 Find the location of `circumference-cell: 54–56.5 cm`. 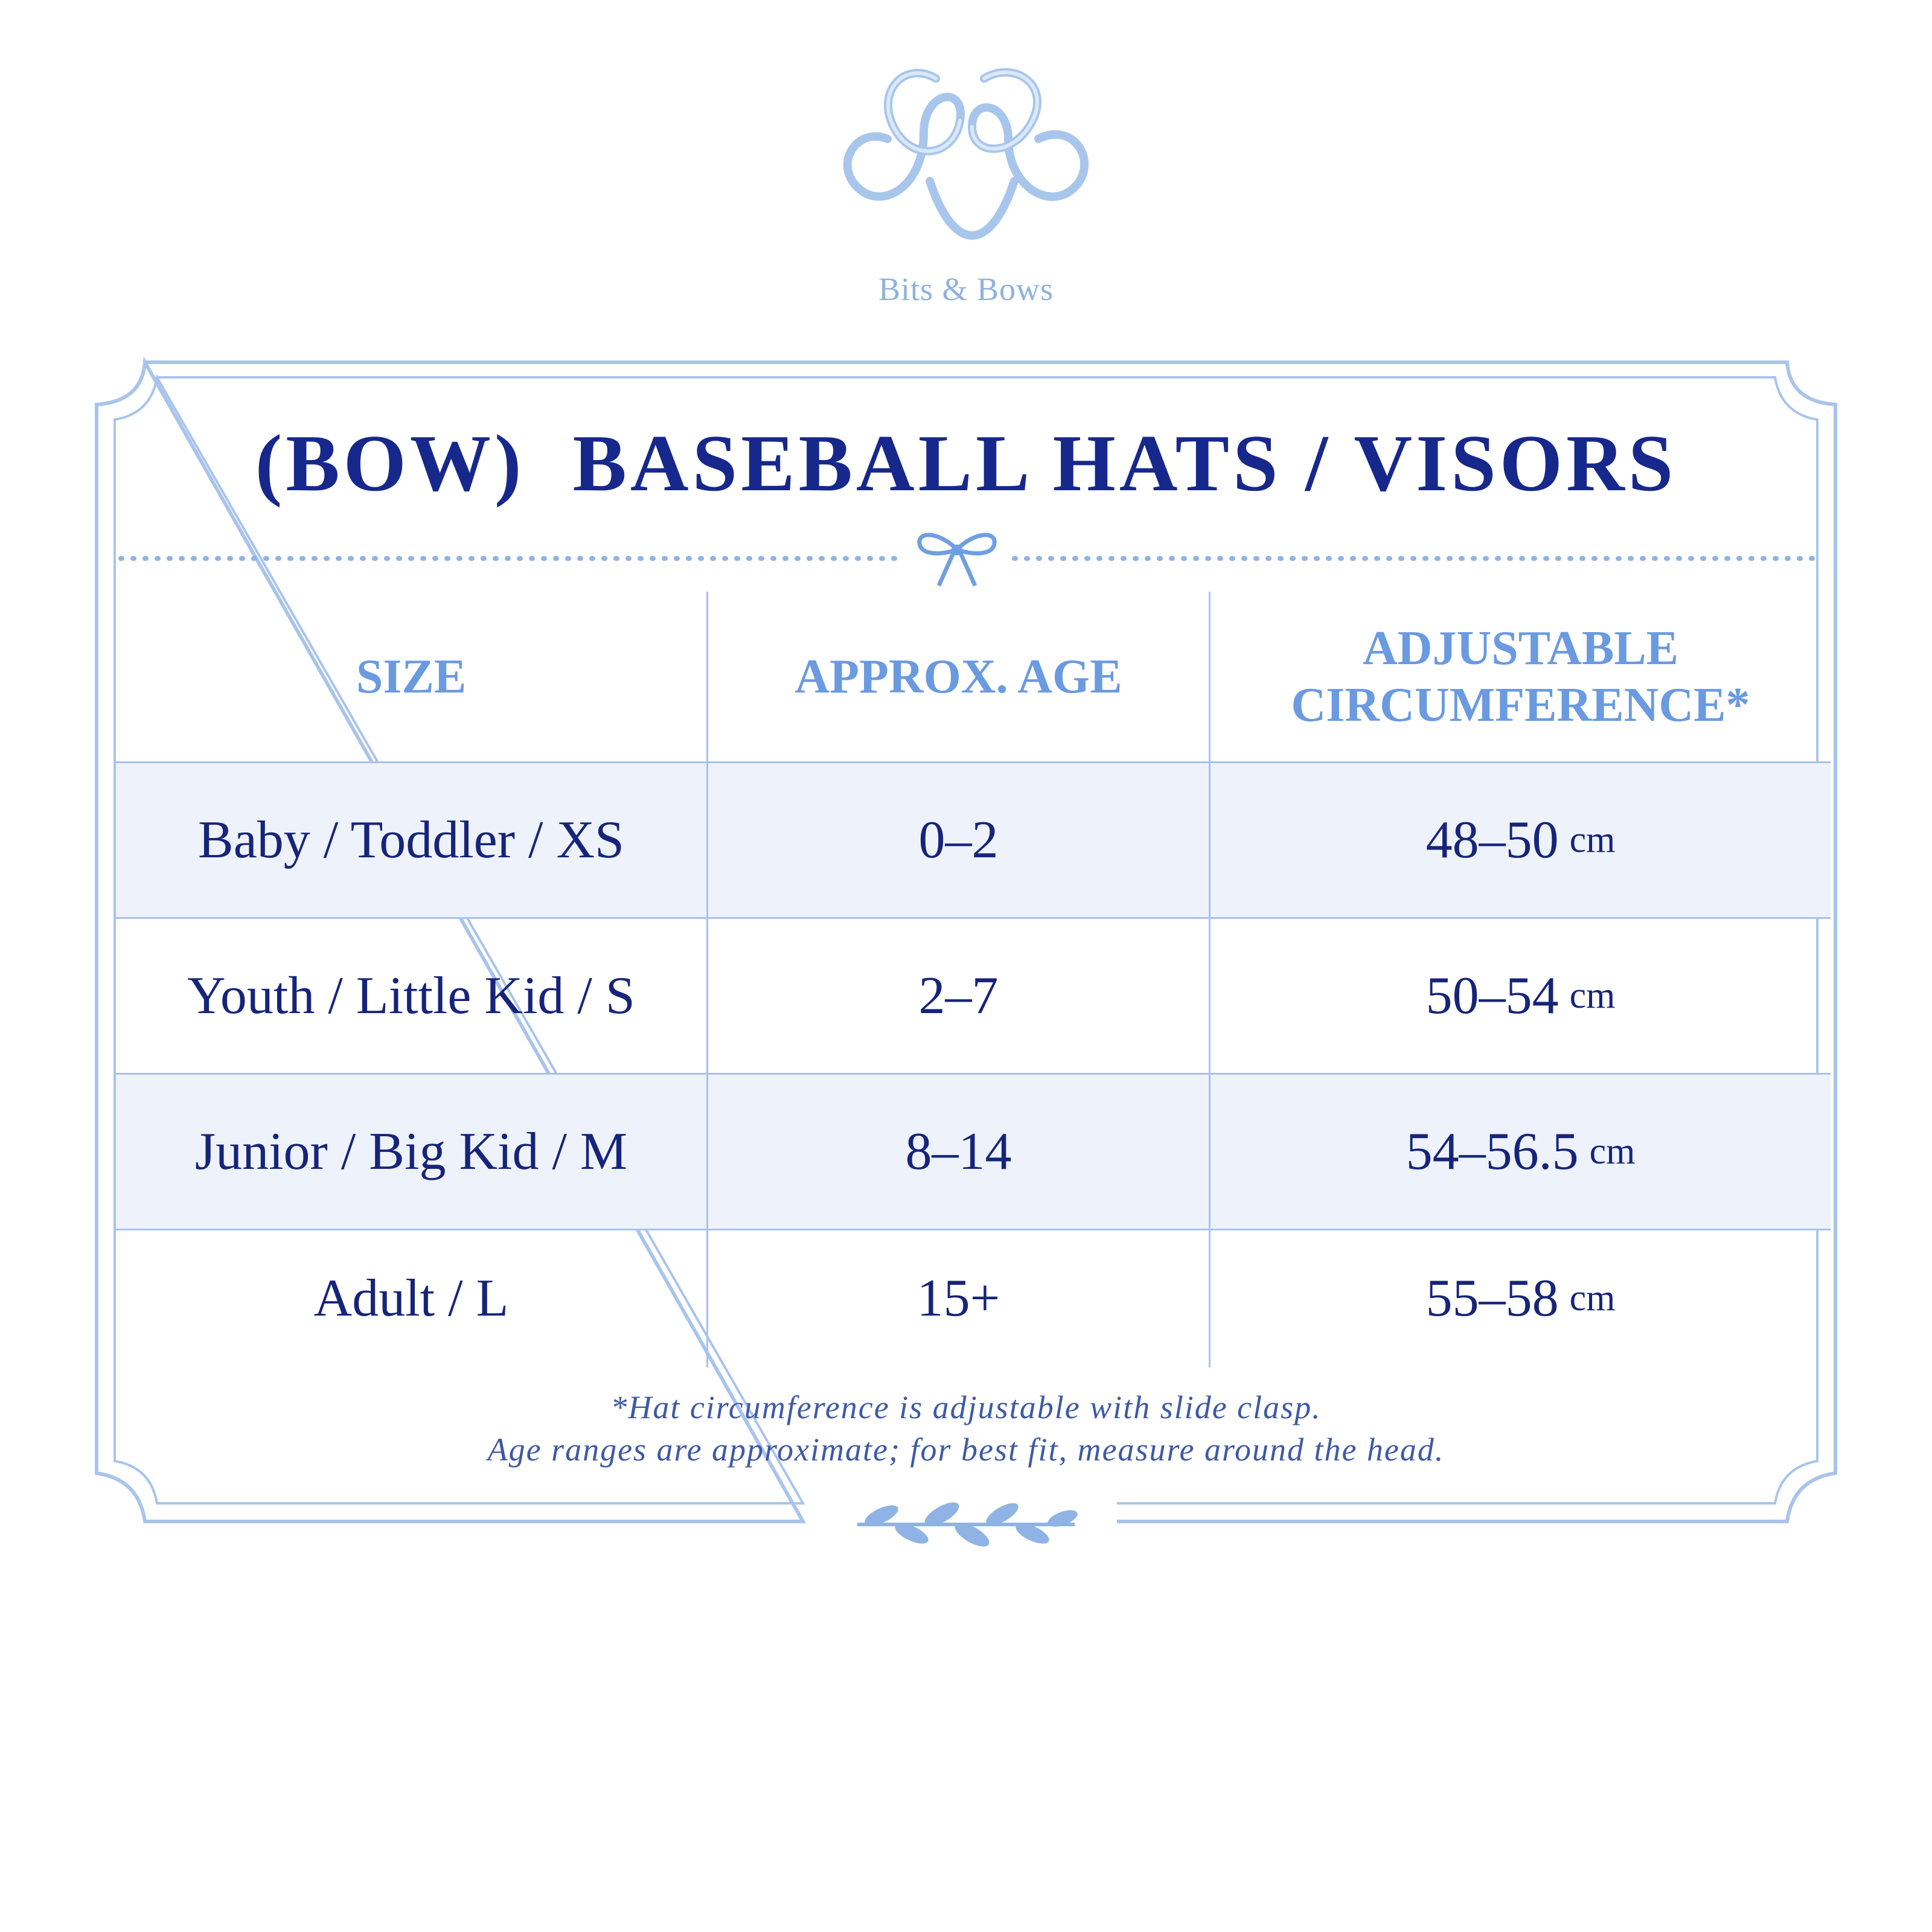

circumference-cell: 54–56.5 cm is located at coordinates (1521, 1151).